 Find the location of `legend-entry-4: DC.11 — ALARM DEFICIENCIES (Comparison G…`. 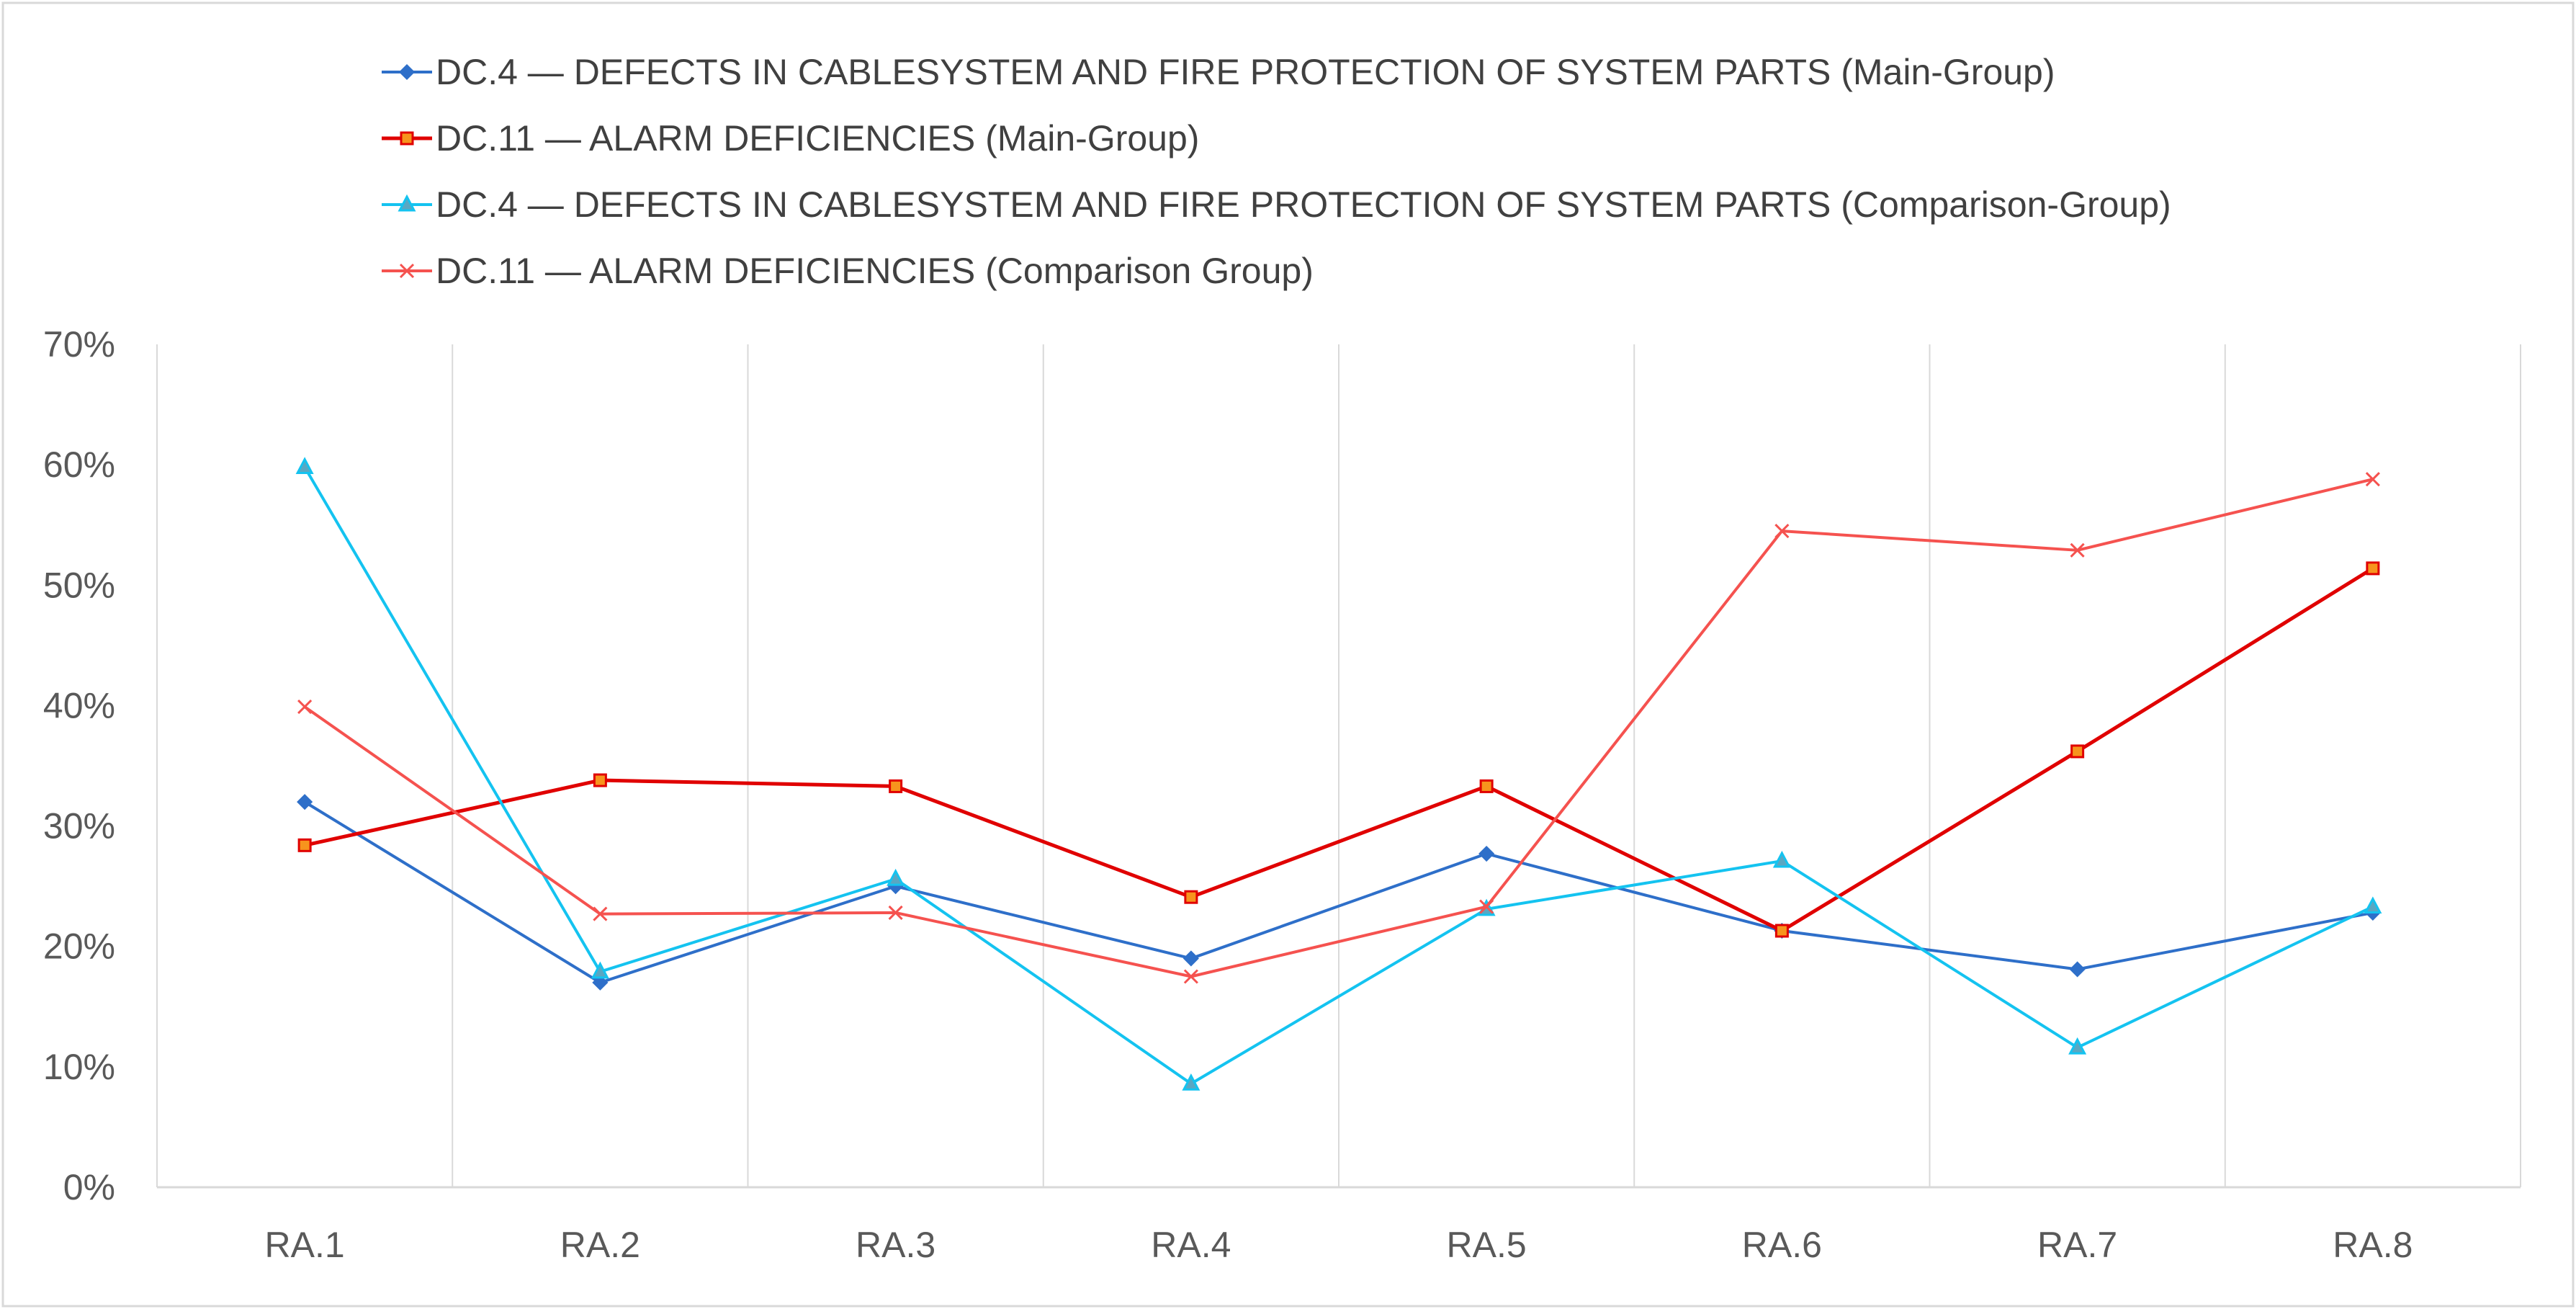

legend-entry-4: DC.11 — ALARM DEFICIENCIES (Comparison G… is located at coordinates (848, 271).